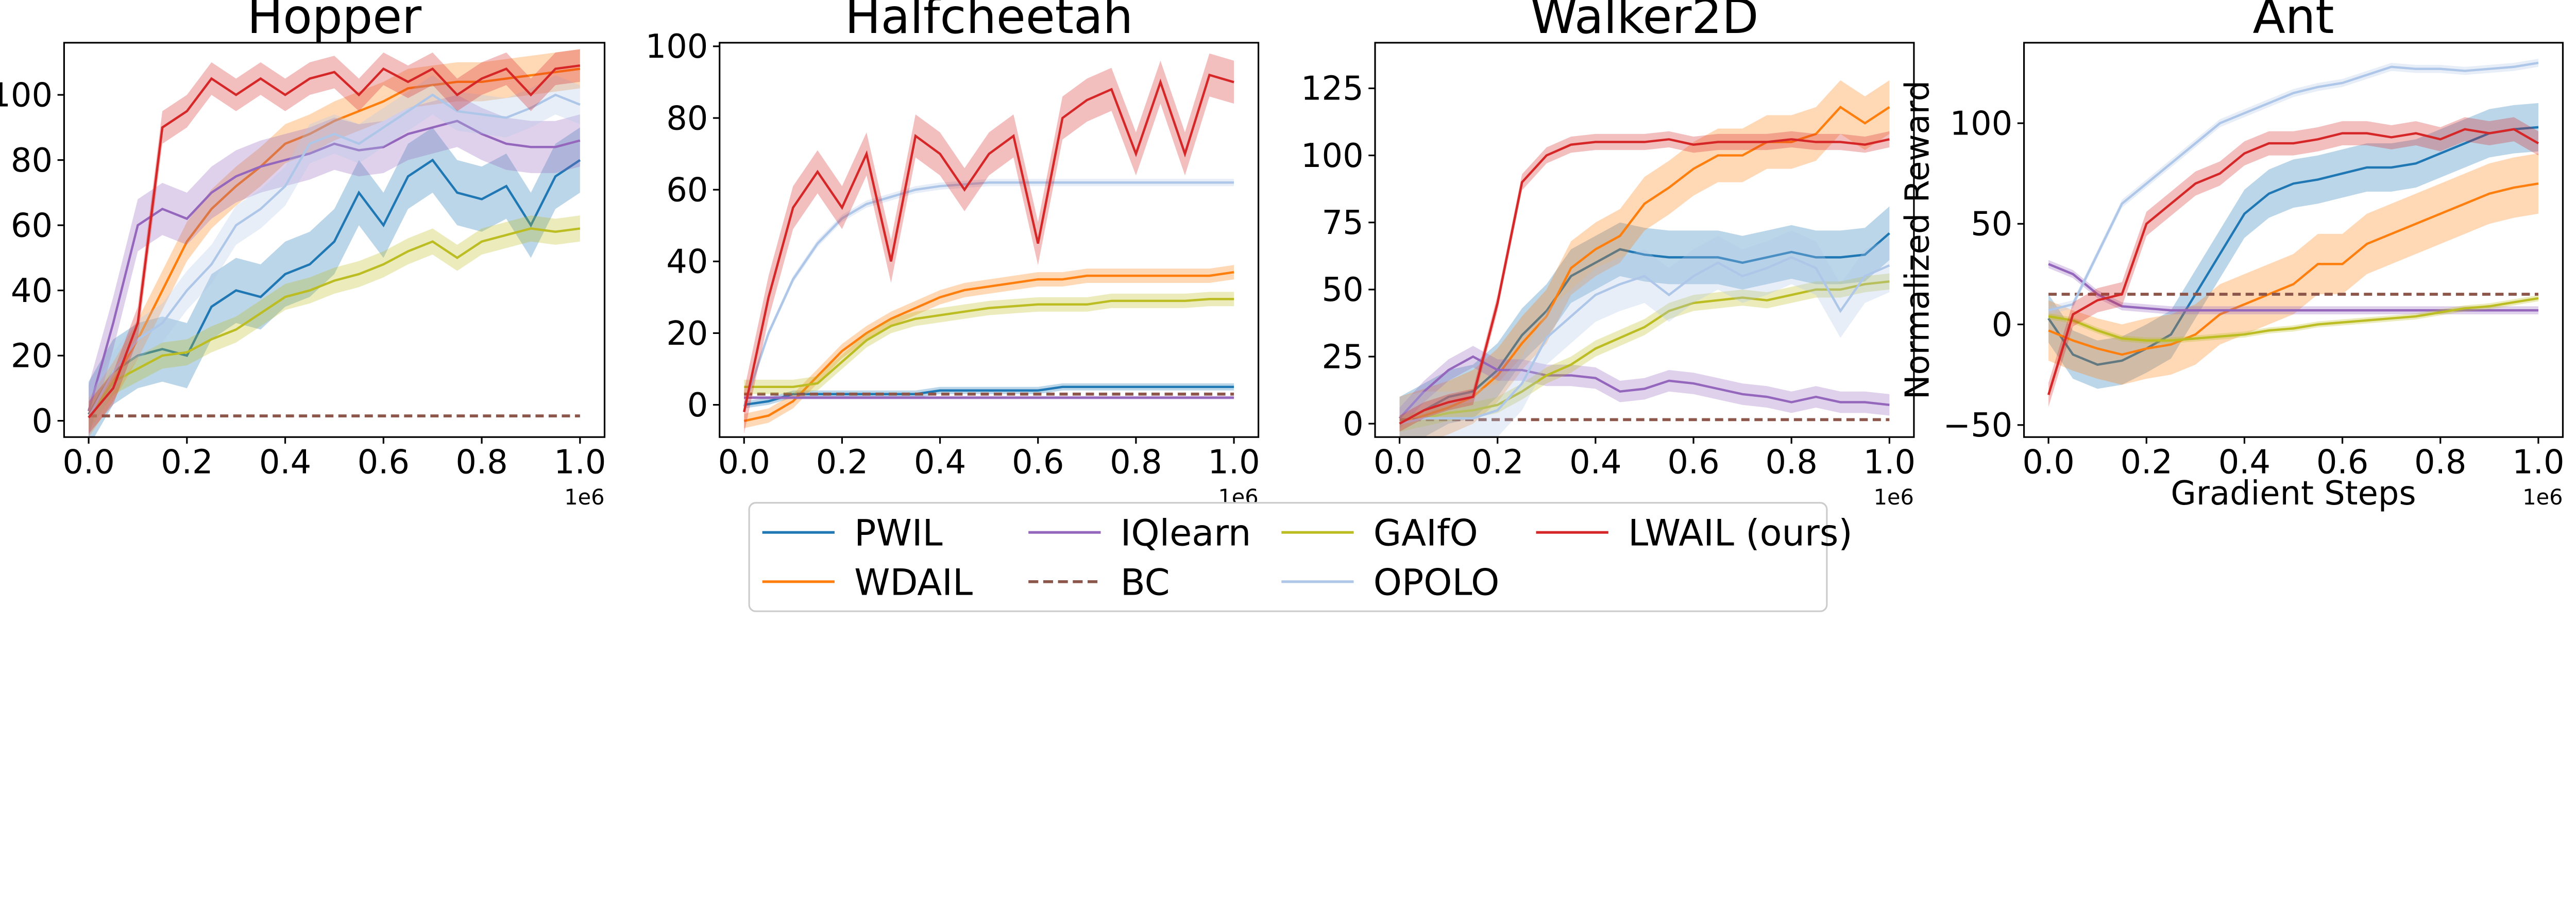  What do you see at coordinates (1978, 426) in the screenshot?
I see `y-tick-label: −50` at bounding box center [1978, 426].